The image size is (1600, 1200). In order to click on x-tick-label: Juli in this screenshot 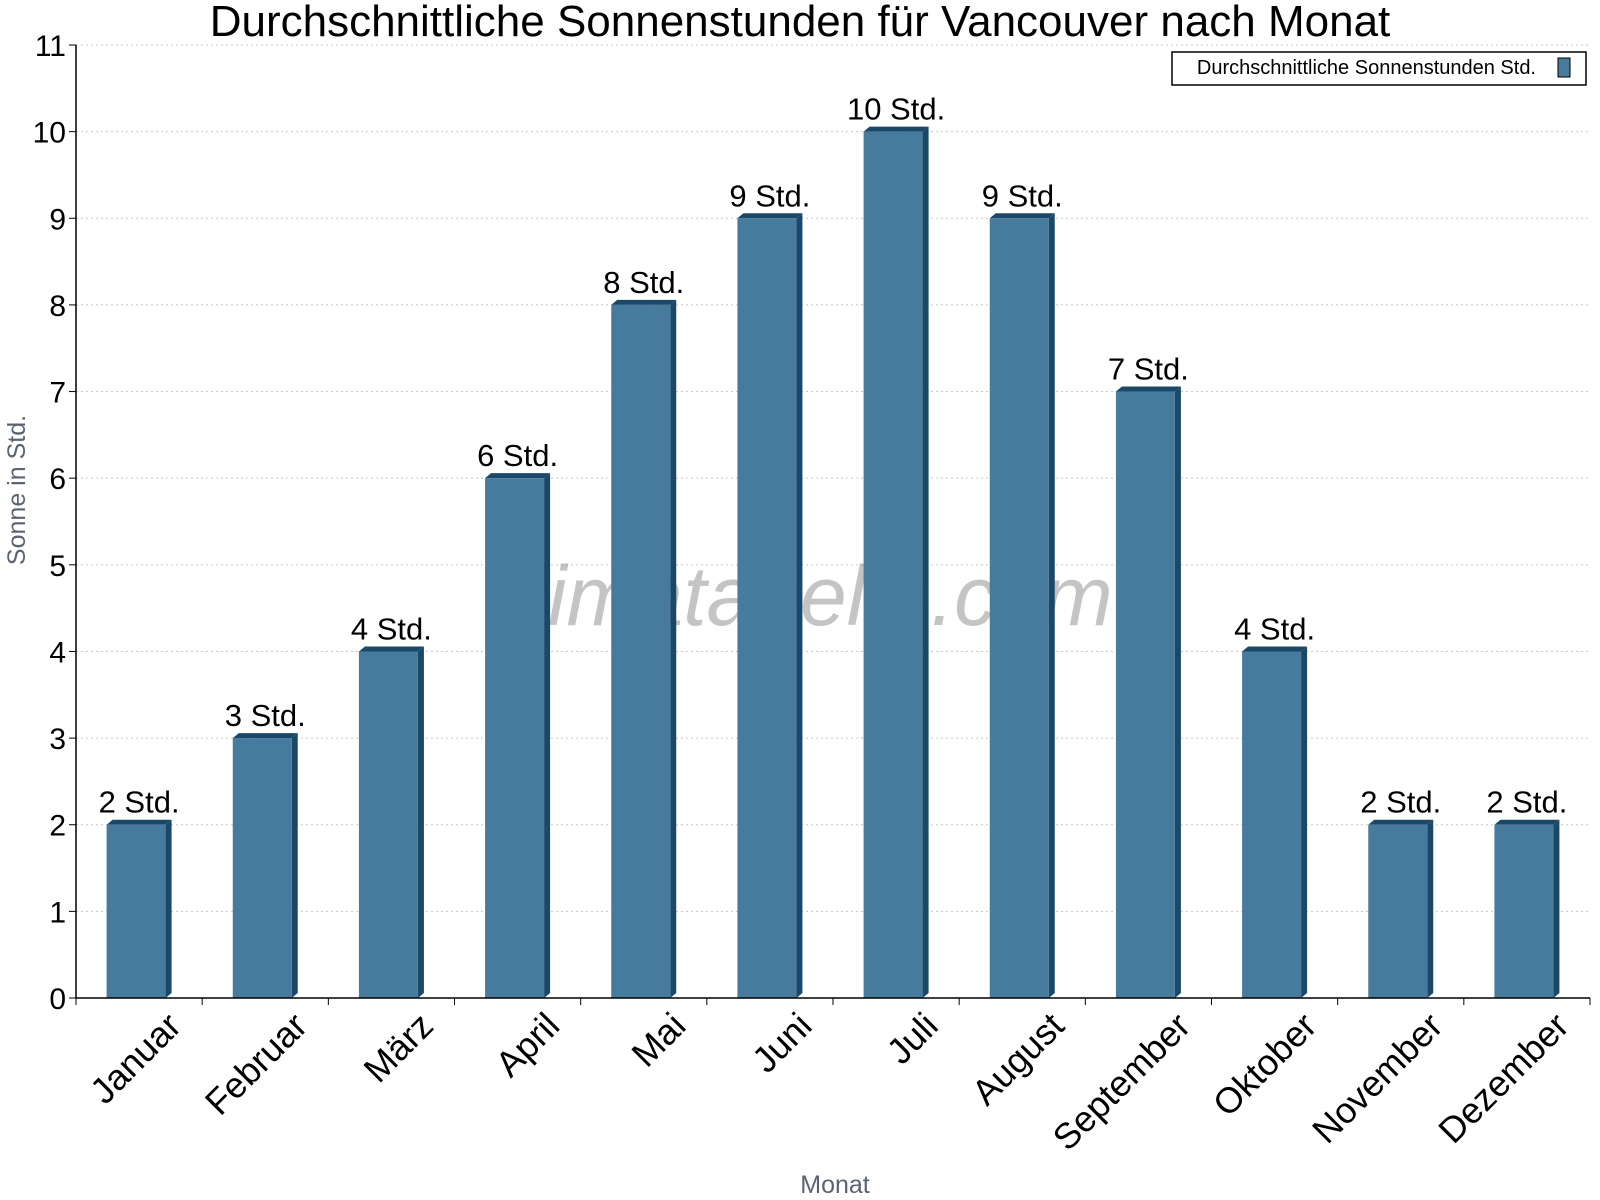, I will do `click(912, 1038)`.